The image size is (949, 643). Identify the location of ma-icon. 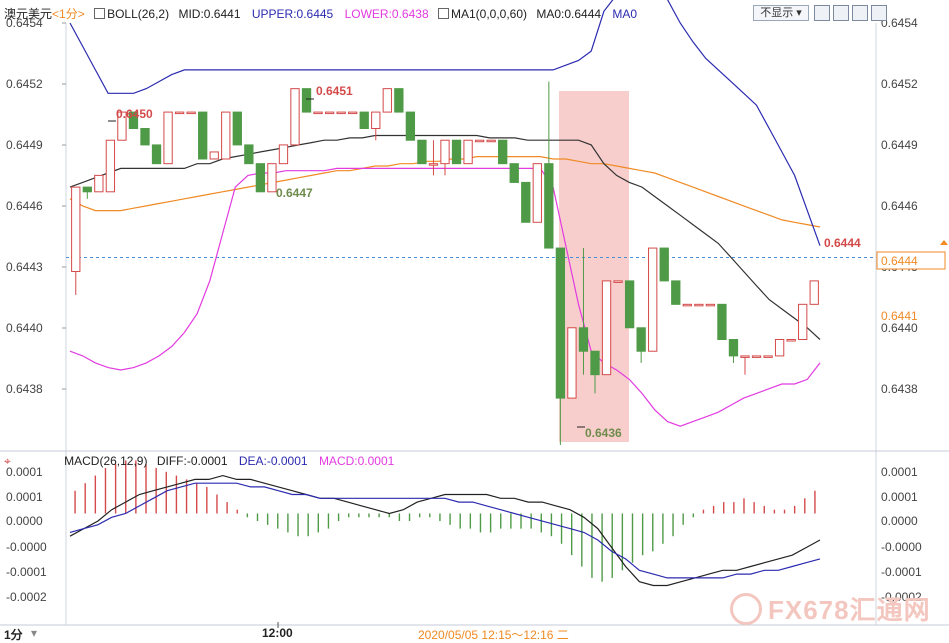
(443, 13).